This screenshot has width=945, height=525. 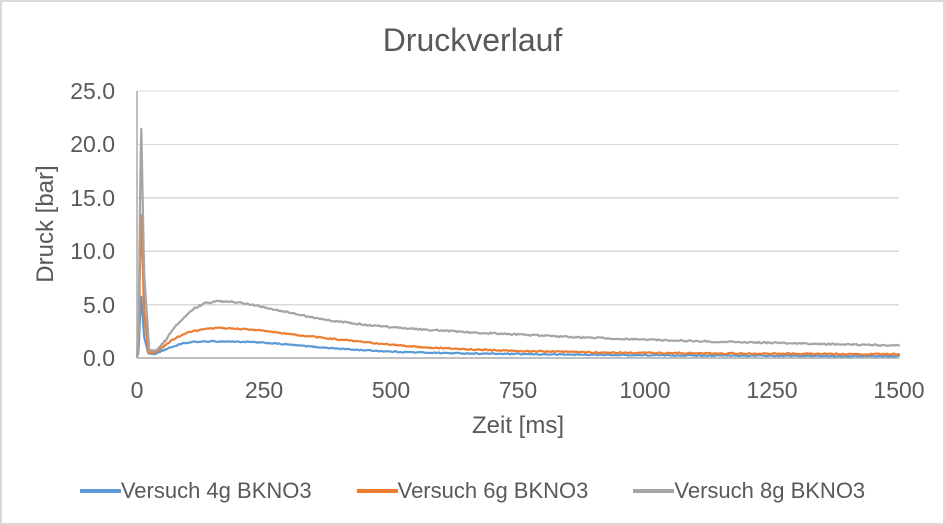 What do you see at coordinates (92, 144) in the screenshot?
I see `y-tick-label: 20.0` at bounding box center [92, 144].